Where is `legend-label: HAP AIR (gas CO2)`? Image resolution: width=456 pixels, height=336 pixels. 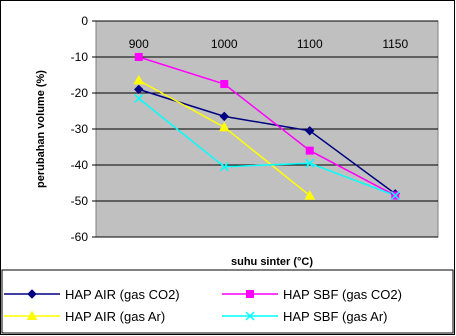
legend-label: HAP AIR (gas CO2) is located at coordinates (122, 294).